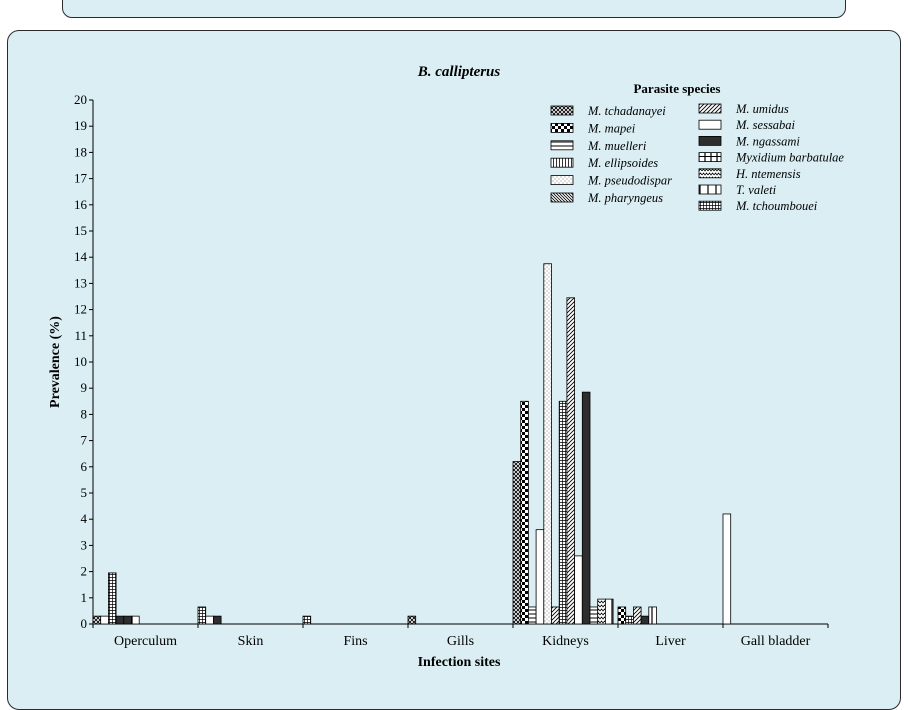 Image resolution: width=908 pixels, height=710 pixels. I want to click on y-tick-label: 3, so click(84, 544).